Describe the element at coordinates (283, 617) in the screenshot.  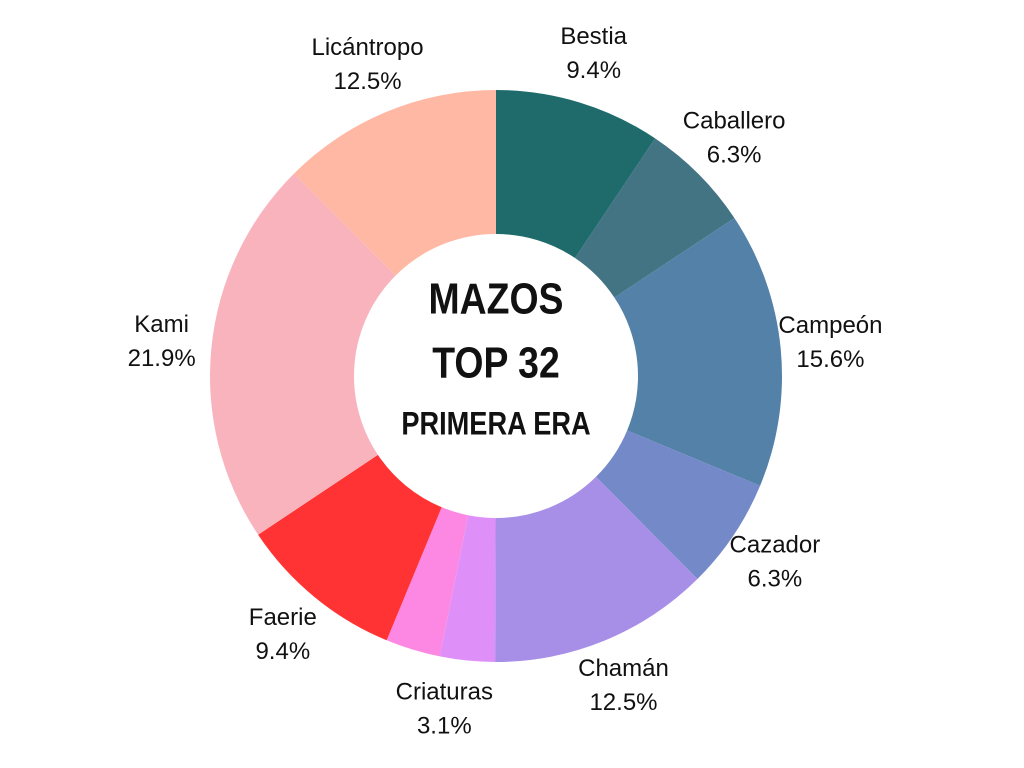
I see `slice-label: Faerie` at that location.